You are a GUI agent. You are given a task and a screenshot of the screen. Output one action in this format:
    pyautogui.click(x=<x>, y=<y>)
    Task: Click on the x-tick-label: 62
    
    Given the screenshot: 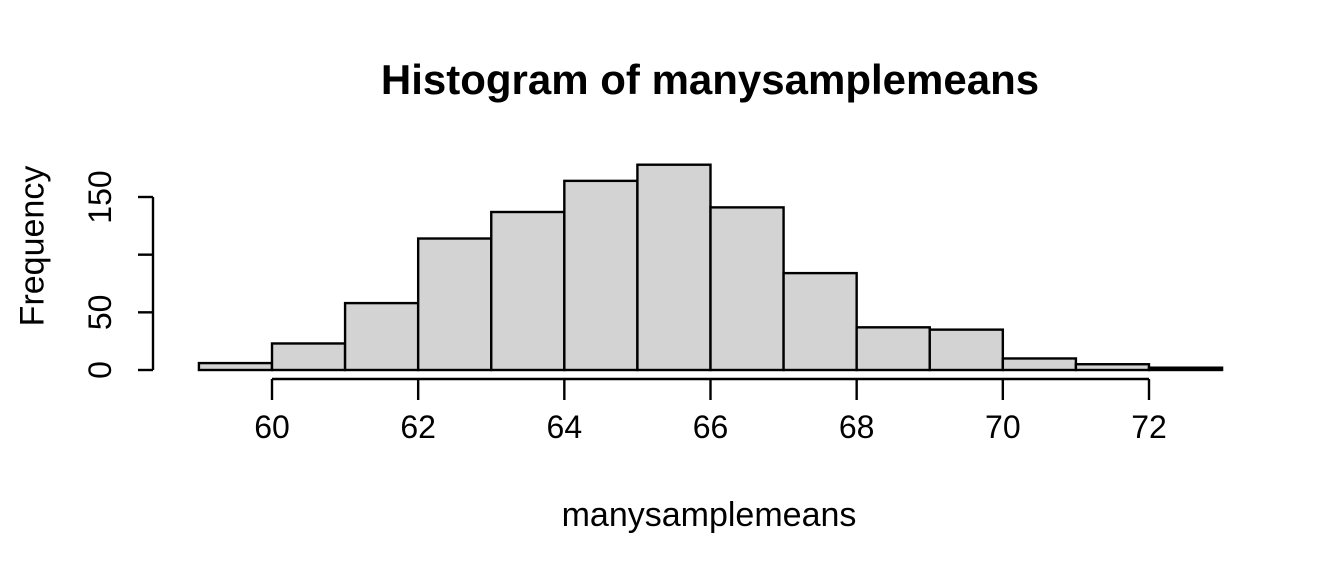 What is the action you would take?
    pyautogui.click(x=418, y=427)
    